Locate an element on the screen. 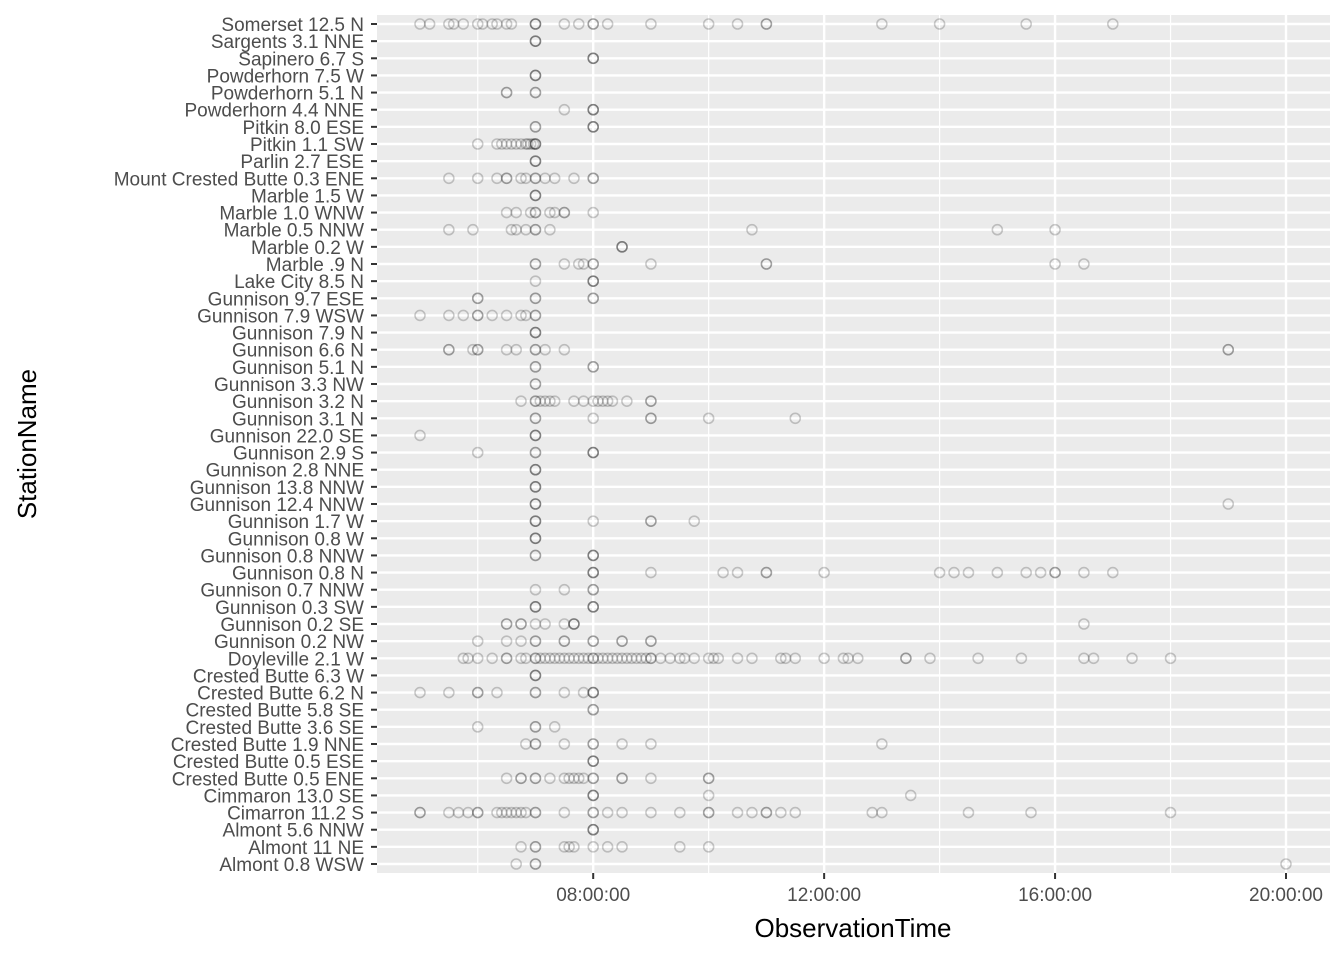 The width and height of the screenshot is (1344, 960). y-tick-label: Crested Butte 3.6 SE is located at coordinates (275, 728).